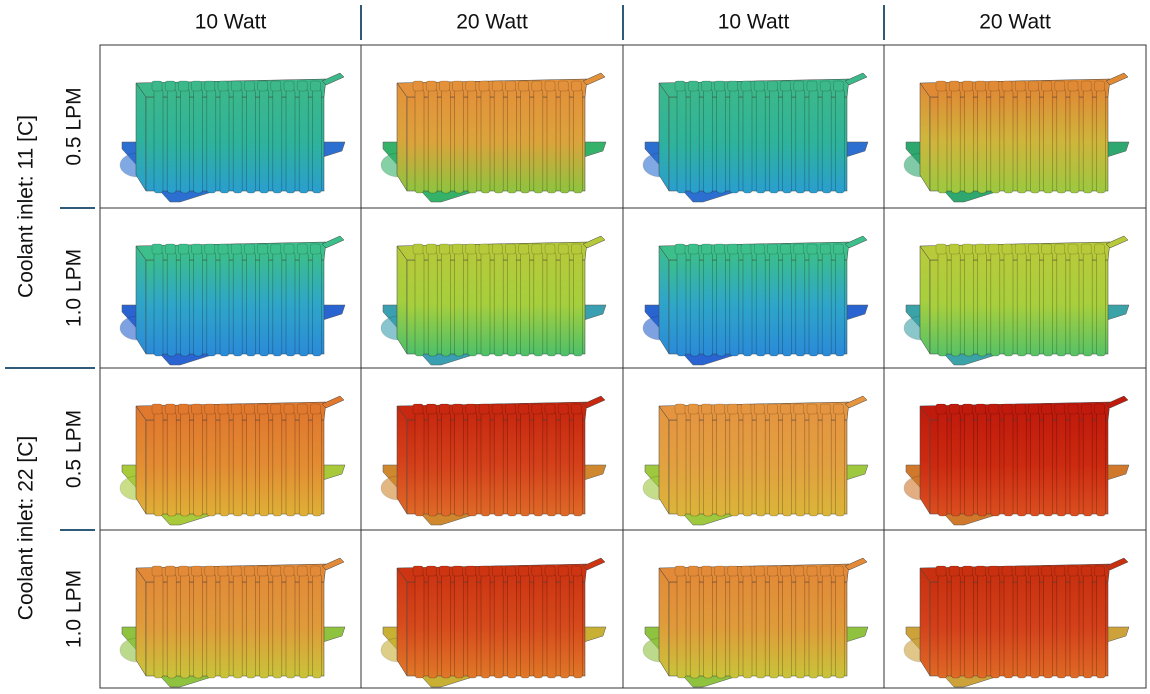  I want to click on group-label: Coolant inlet: 11 [C], so click(26, 206).